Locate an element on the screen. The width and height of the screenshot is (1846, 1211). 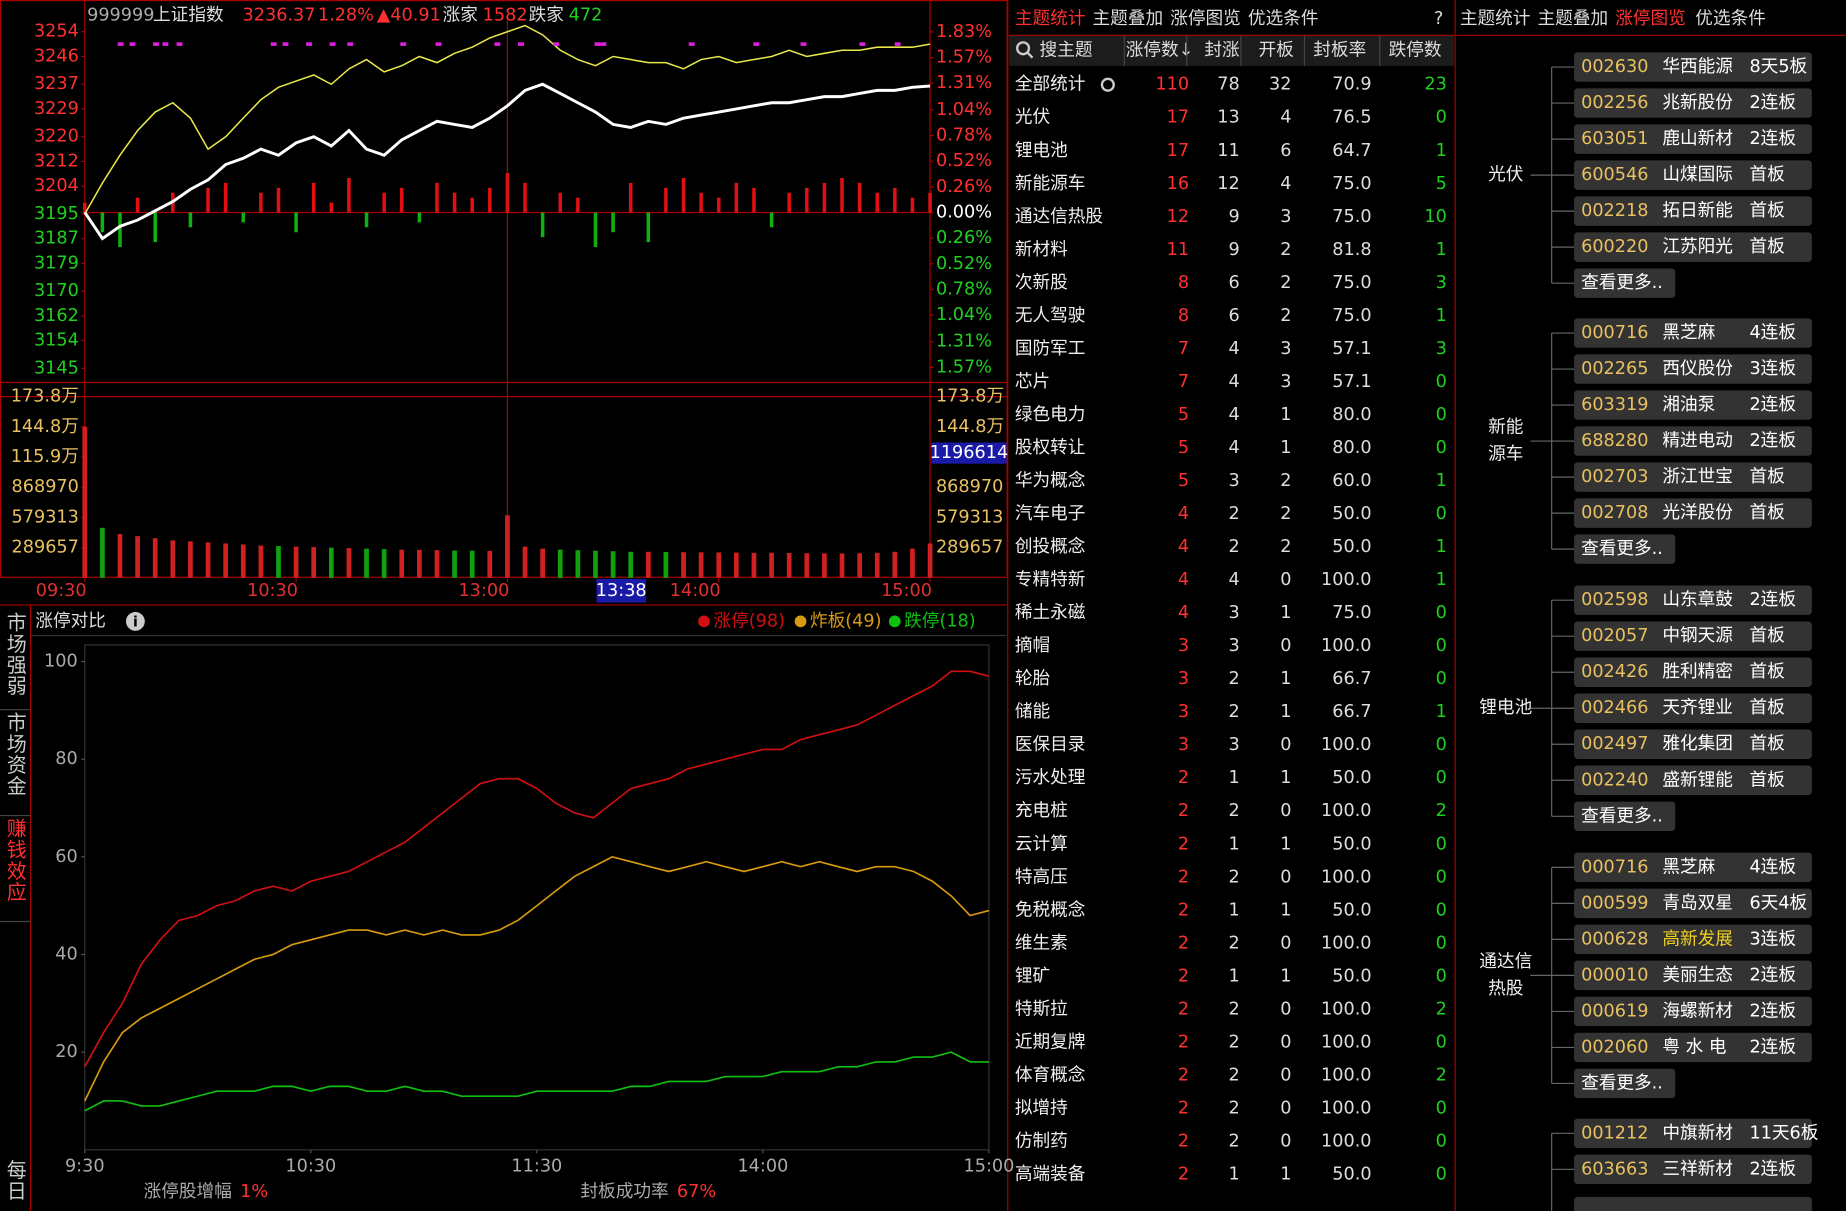
stock-code: 002265 is located at coordinates (1614, 369).